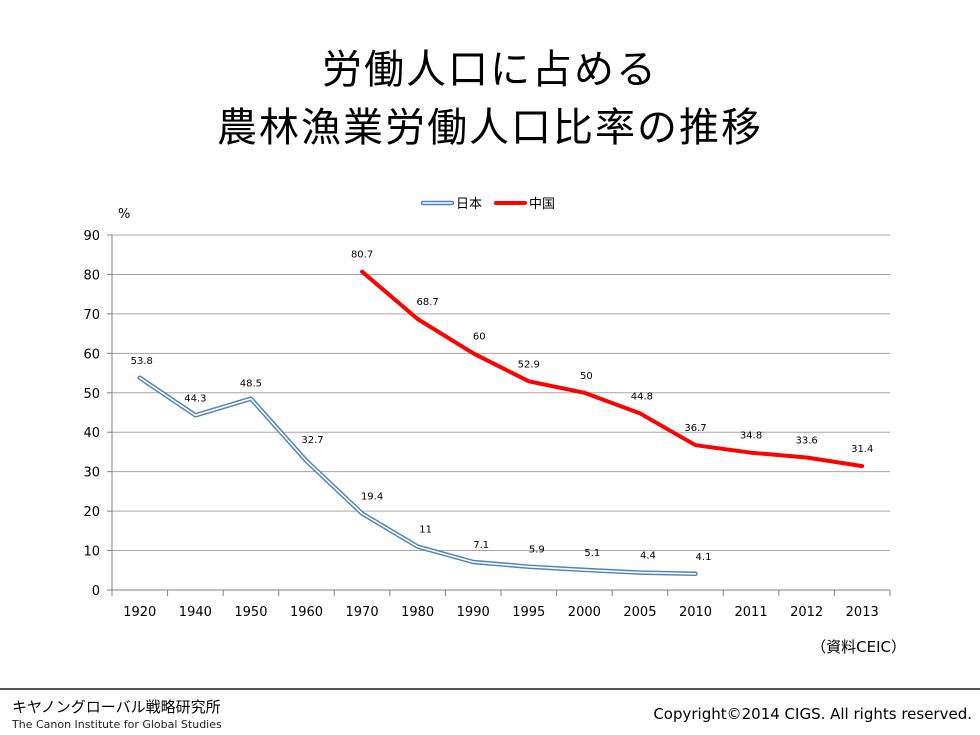  I want to click on source-note: （資料CEIC）, so click(858, 647).